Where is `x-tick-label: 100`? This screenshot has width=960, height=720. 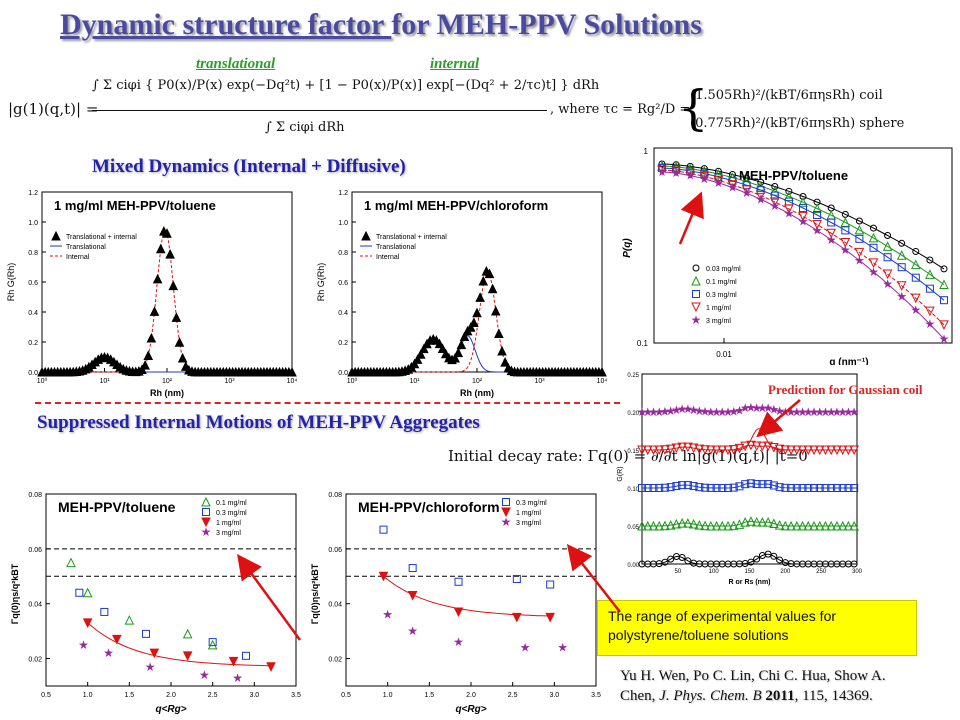
x-tick-label: 100 is located at coordinates (714, 572).